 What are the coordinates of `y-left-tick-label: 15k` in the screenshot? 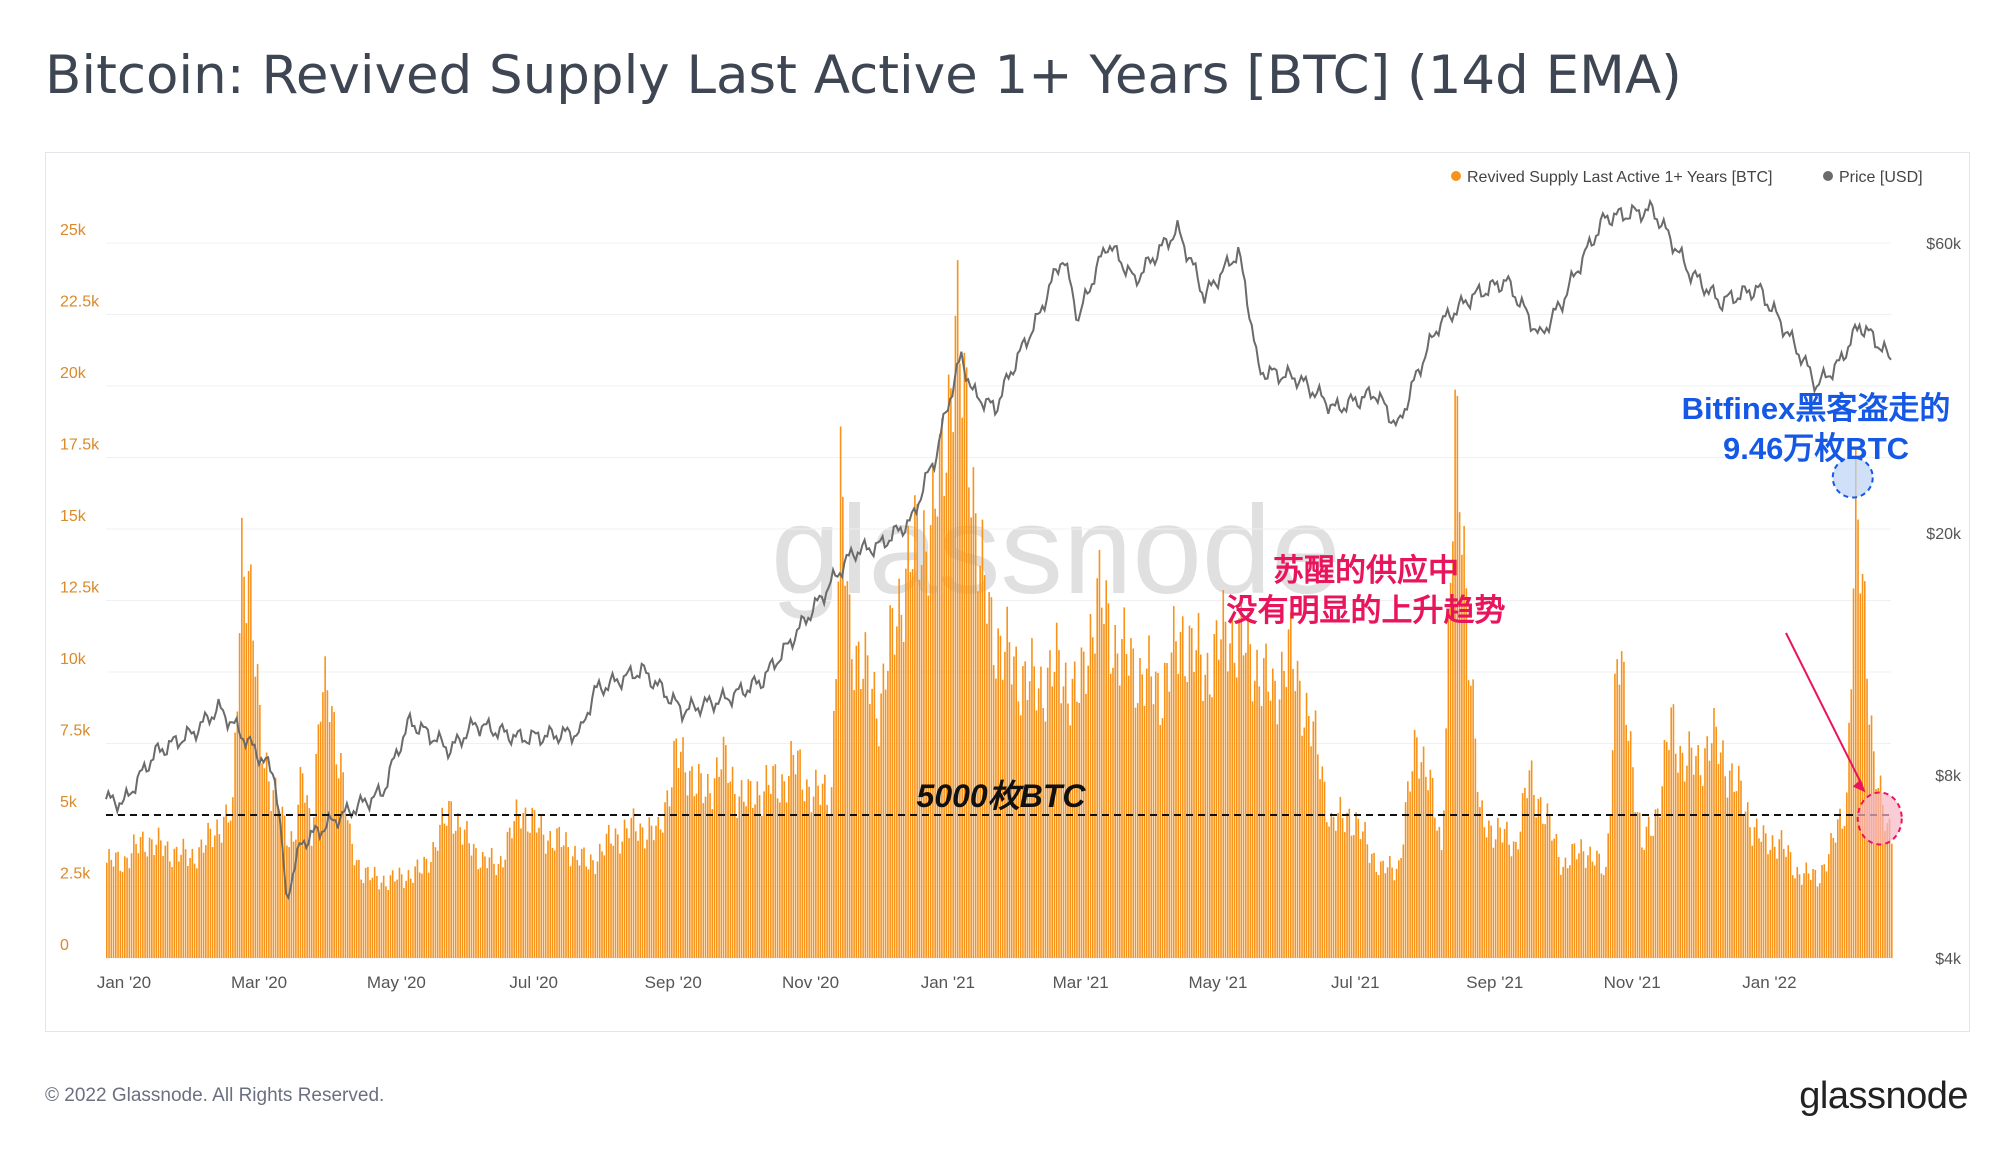 It's located at (73, 516).